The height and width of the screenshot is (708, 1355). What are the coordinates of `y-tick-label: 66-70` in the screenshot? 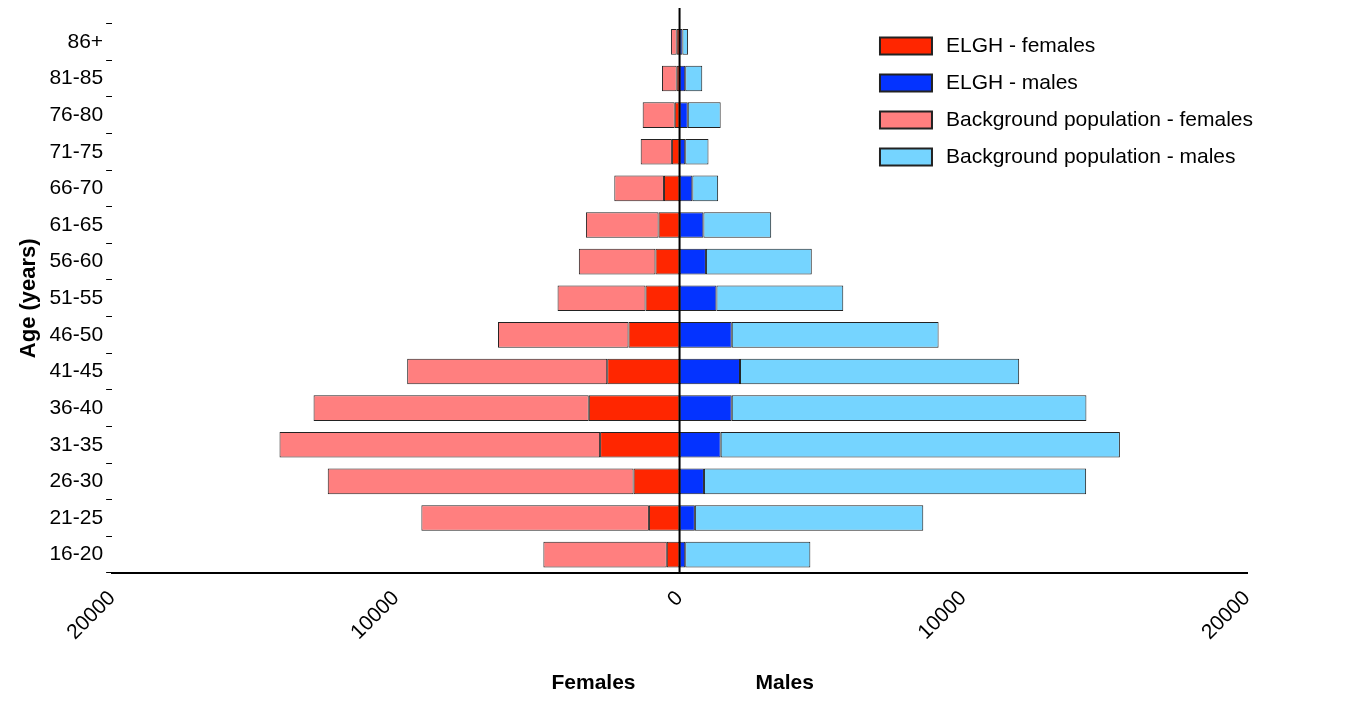 It's located at (76, 187).